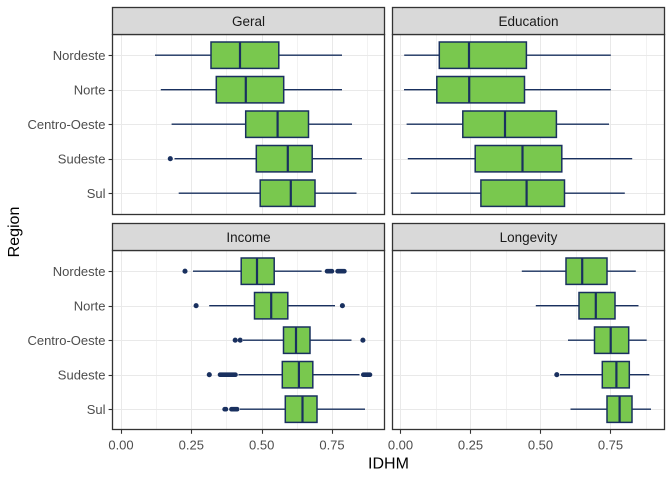  I want to click on svg-text: IDHM, so click(388, 464).